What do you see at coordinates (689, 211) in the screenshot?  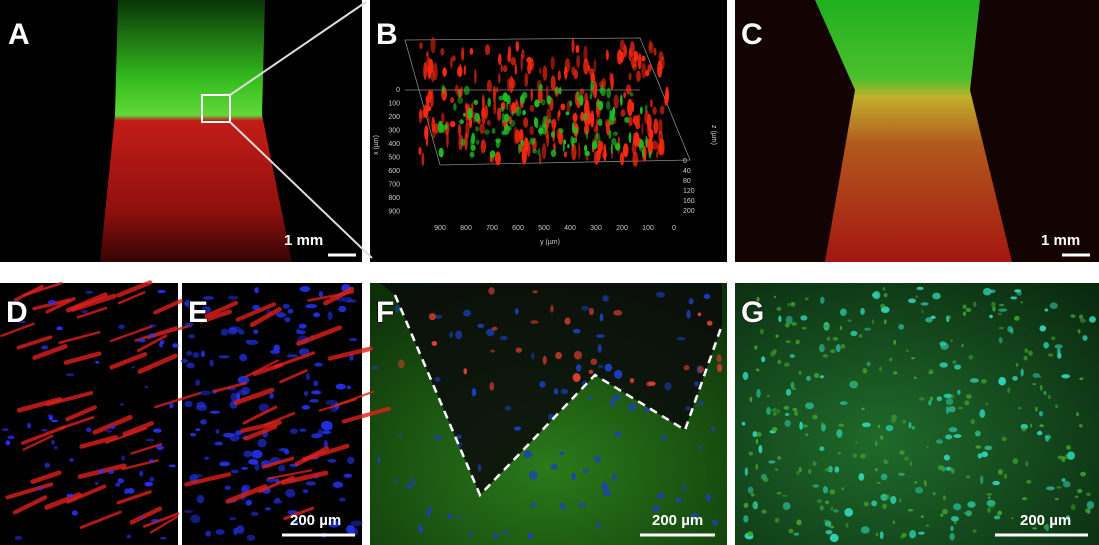 I see `z-tick-label: 200` at bounding box center [689, 211].